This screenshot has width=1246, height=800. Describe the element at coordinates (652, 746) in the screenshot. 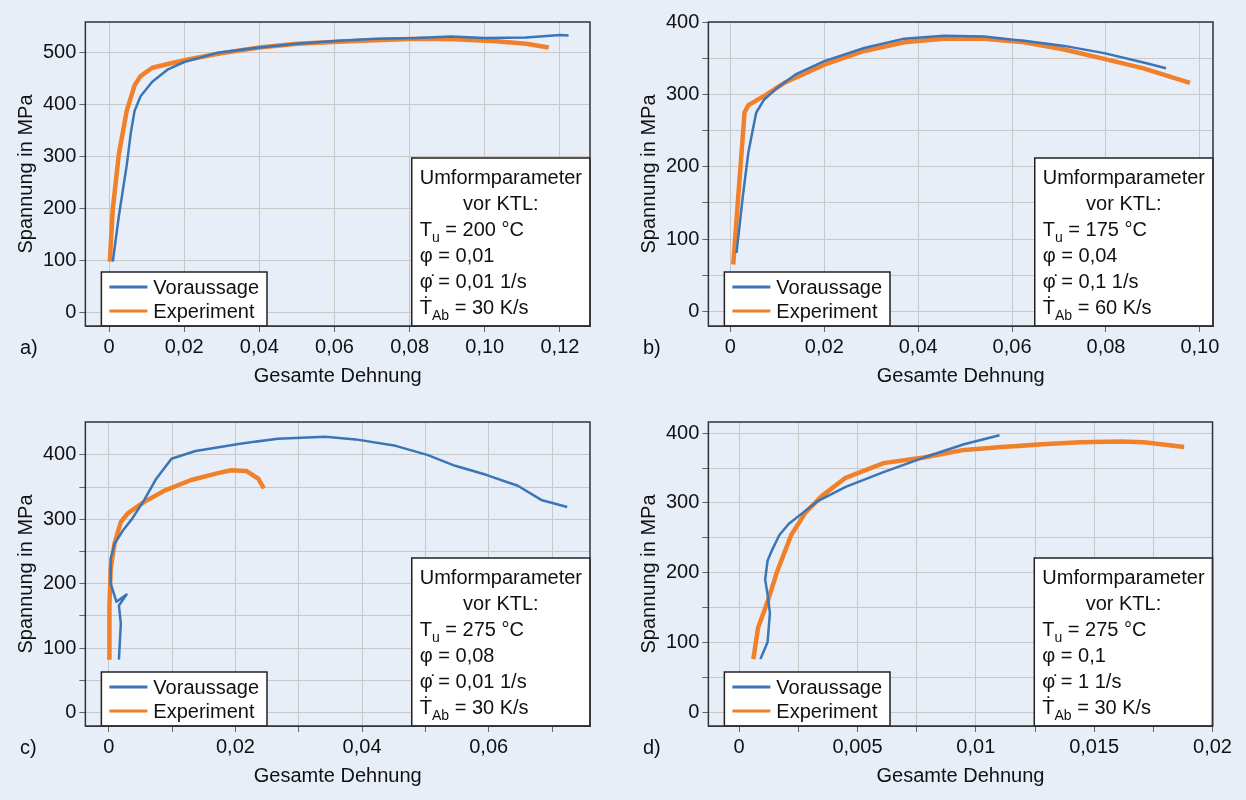

I see `text: d)` at that location.